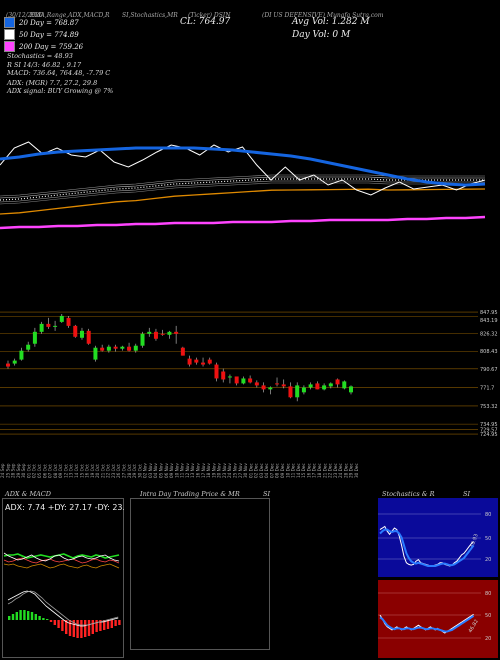  I want to click on date-tick-label: 24 Nov, so click(229, 470).